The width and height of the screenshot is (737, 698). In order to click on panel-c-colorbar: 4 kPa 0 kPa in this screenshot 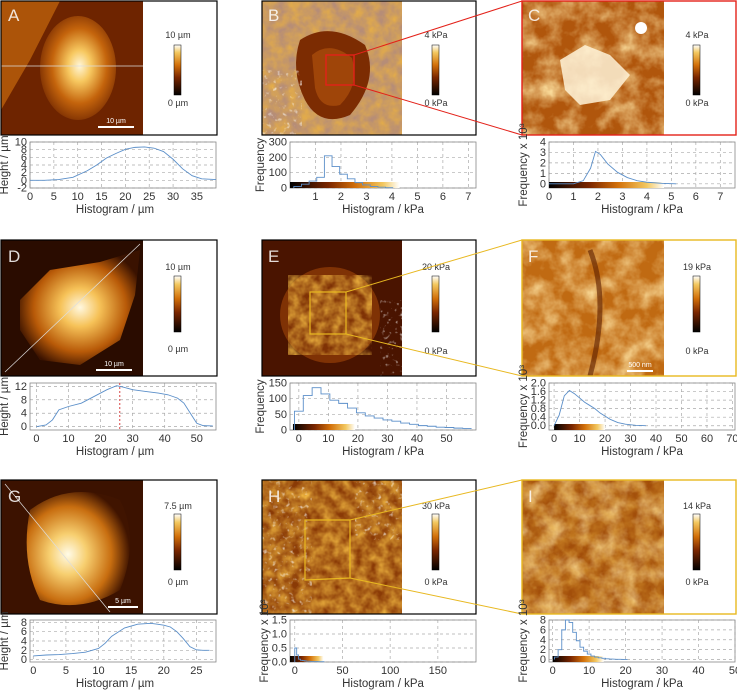, I will do `click(629, 68)`.